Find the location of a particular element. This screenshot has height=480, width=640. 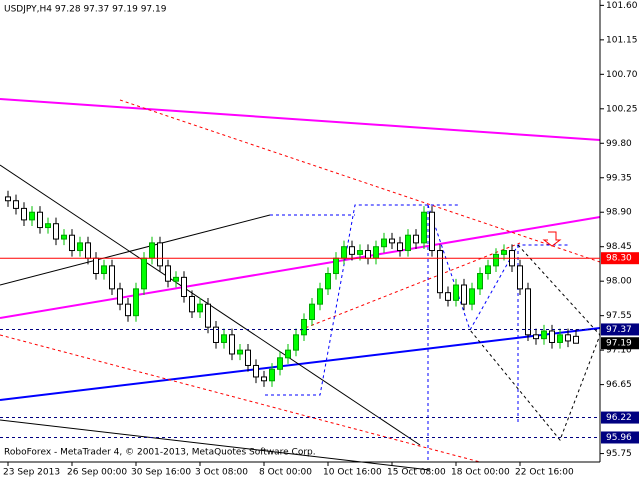

price-tag-label: 95.96 is located at coordinates (619, 438).